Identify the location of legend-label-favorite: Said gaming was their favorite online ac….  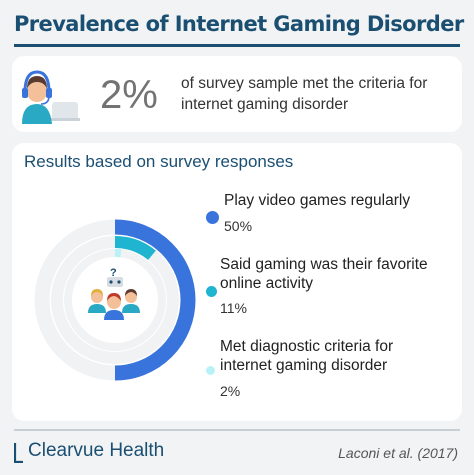
(324, 274).